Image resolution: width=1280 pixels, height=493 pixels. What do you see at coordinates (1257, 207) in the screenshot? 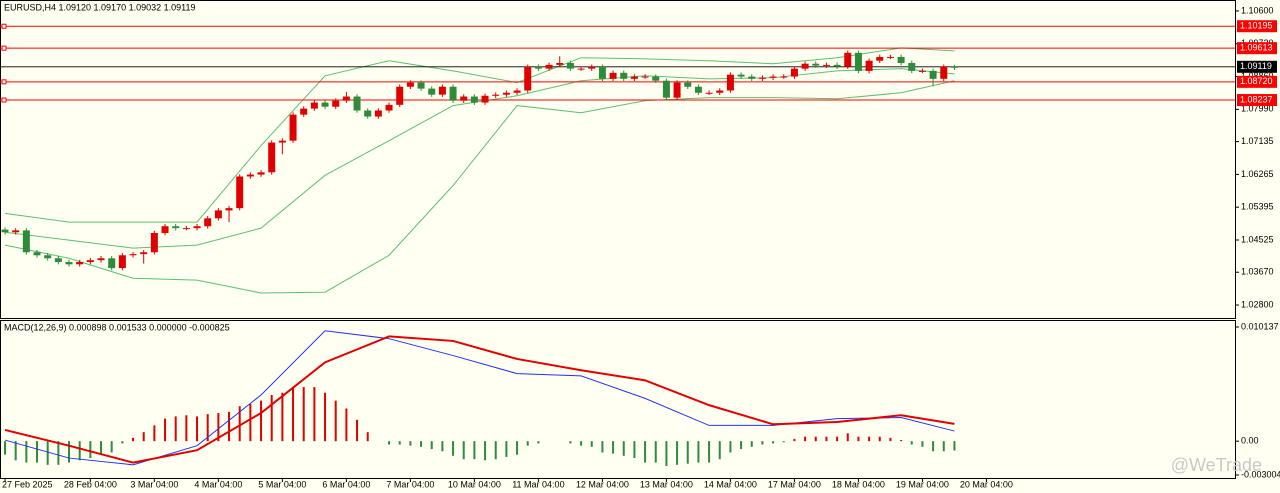
I see `y-tick-label: 1.05395` at bounding box center [1257, 207].